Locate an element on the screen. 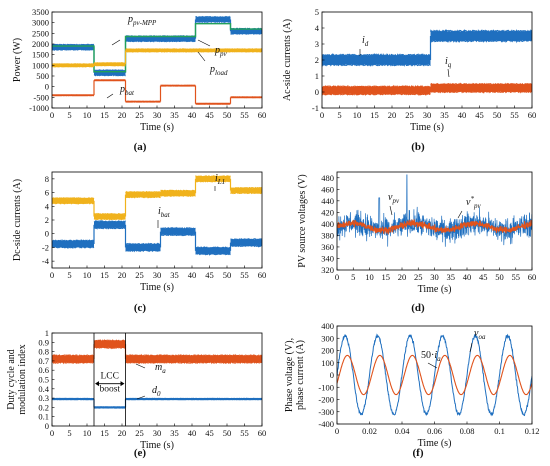 Image resolution: width=550 pixels, height=466 pixels. y-tick-label: 1500 is located at coordinates (40, 55).